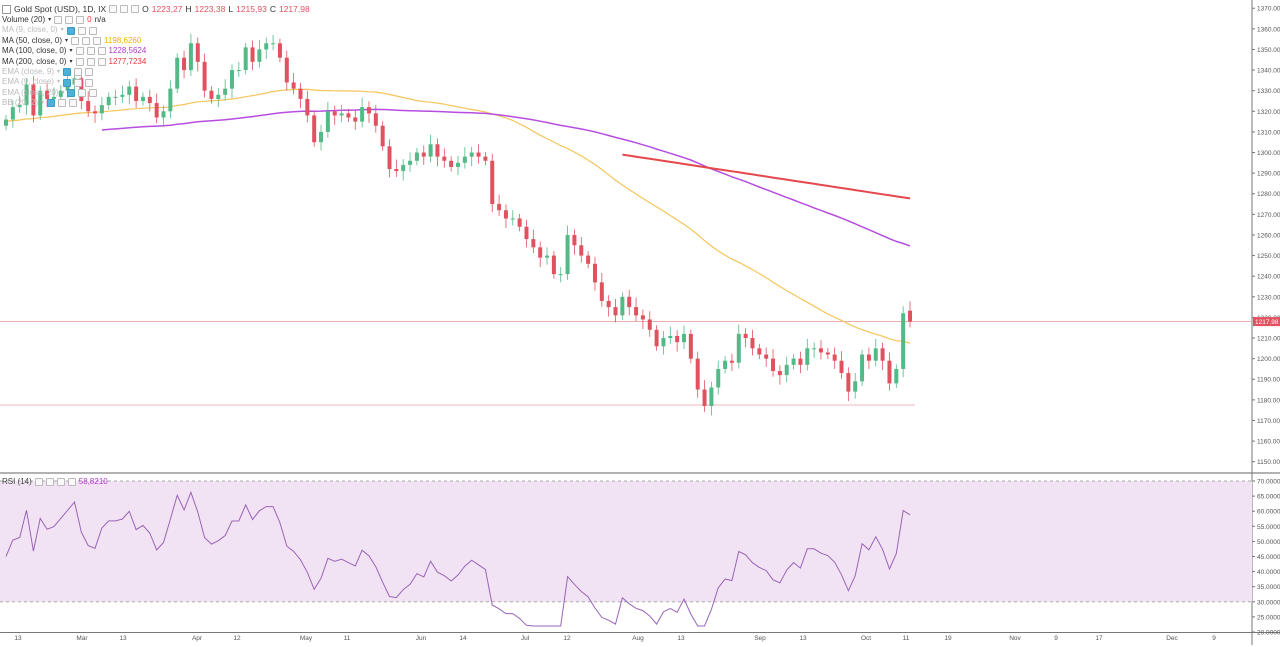  Describe the element at coordinates (38, 481) in the screenshot. I see `rsi-hide-button` at that location.